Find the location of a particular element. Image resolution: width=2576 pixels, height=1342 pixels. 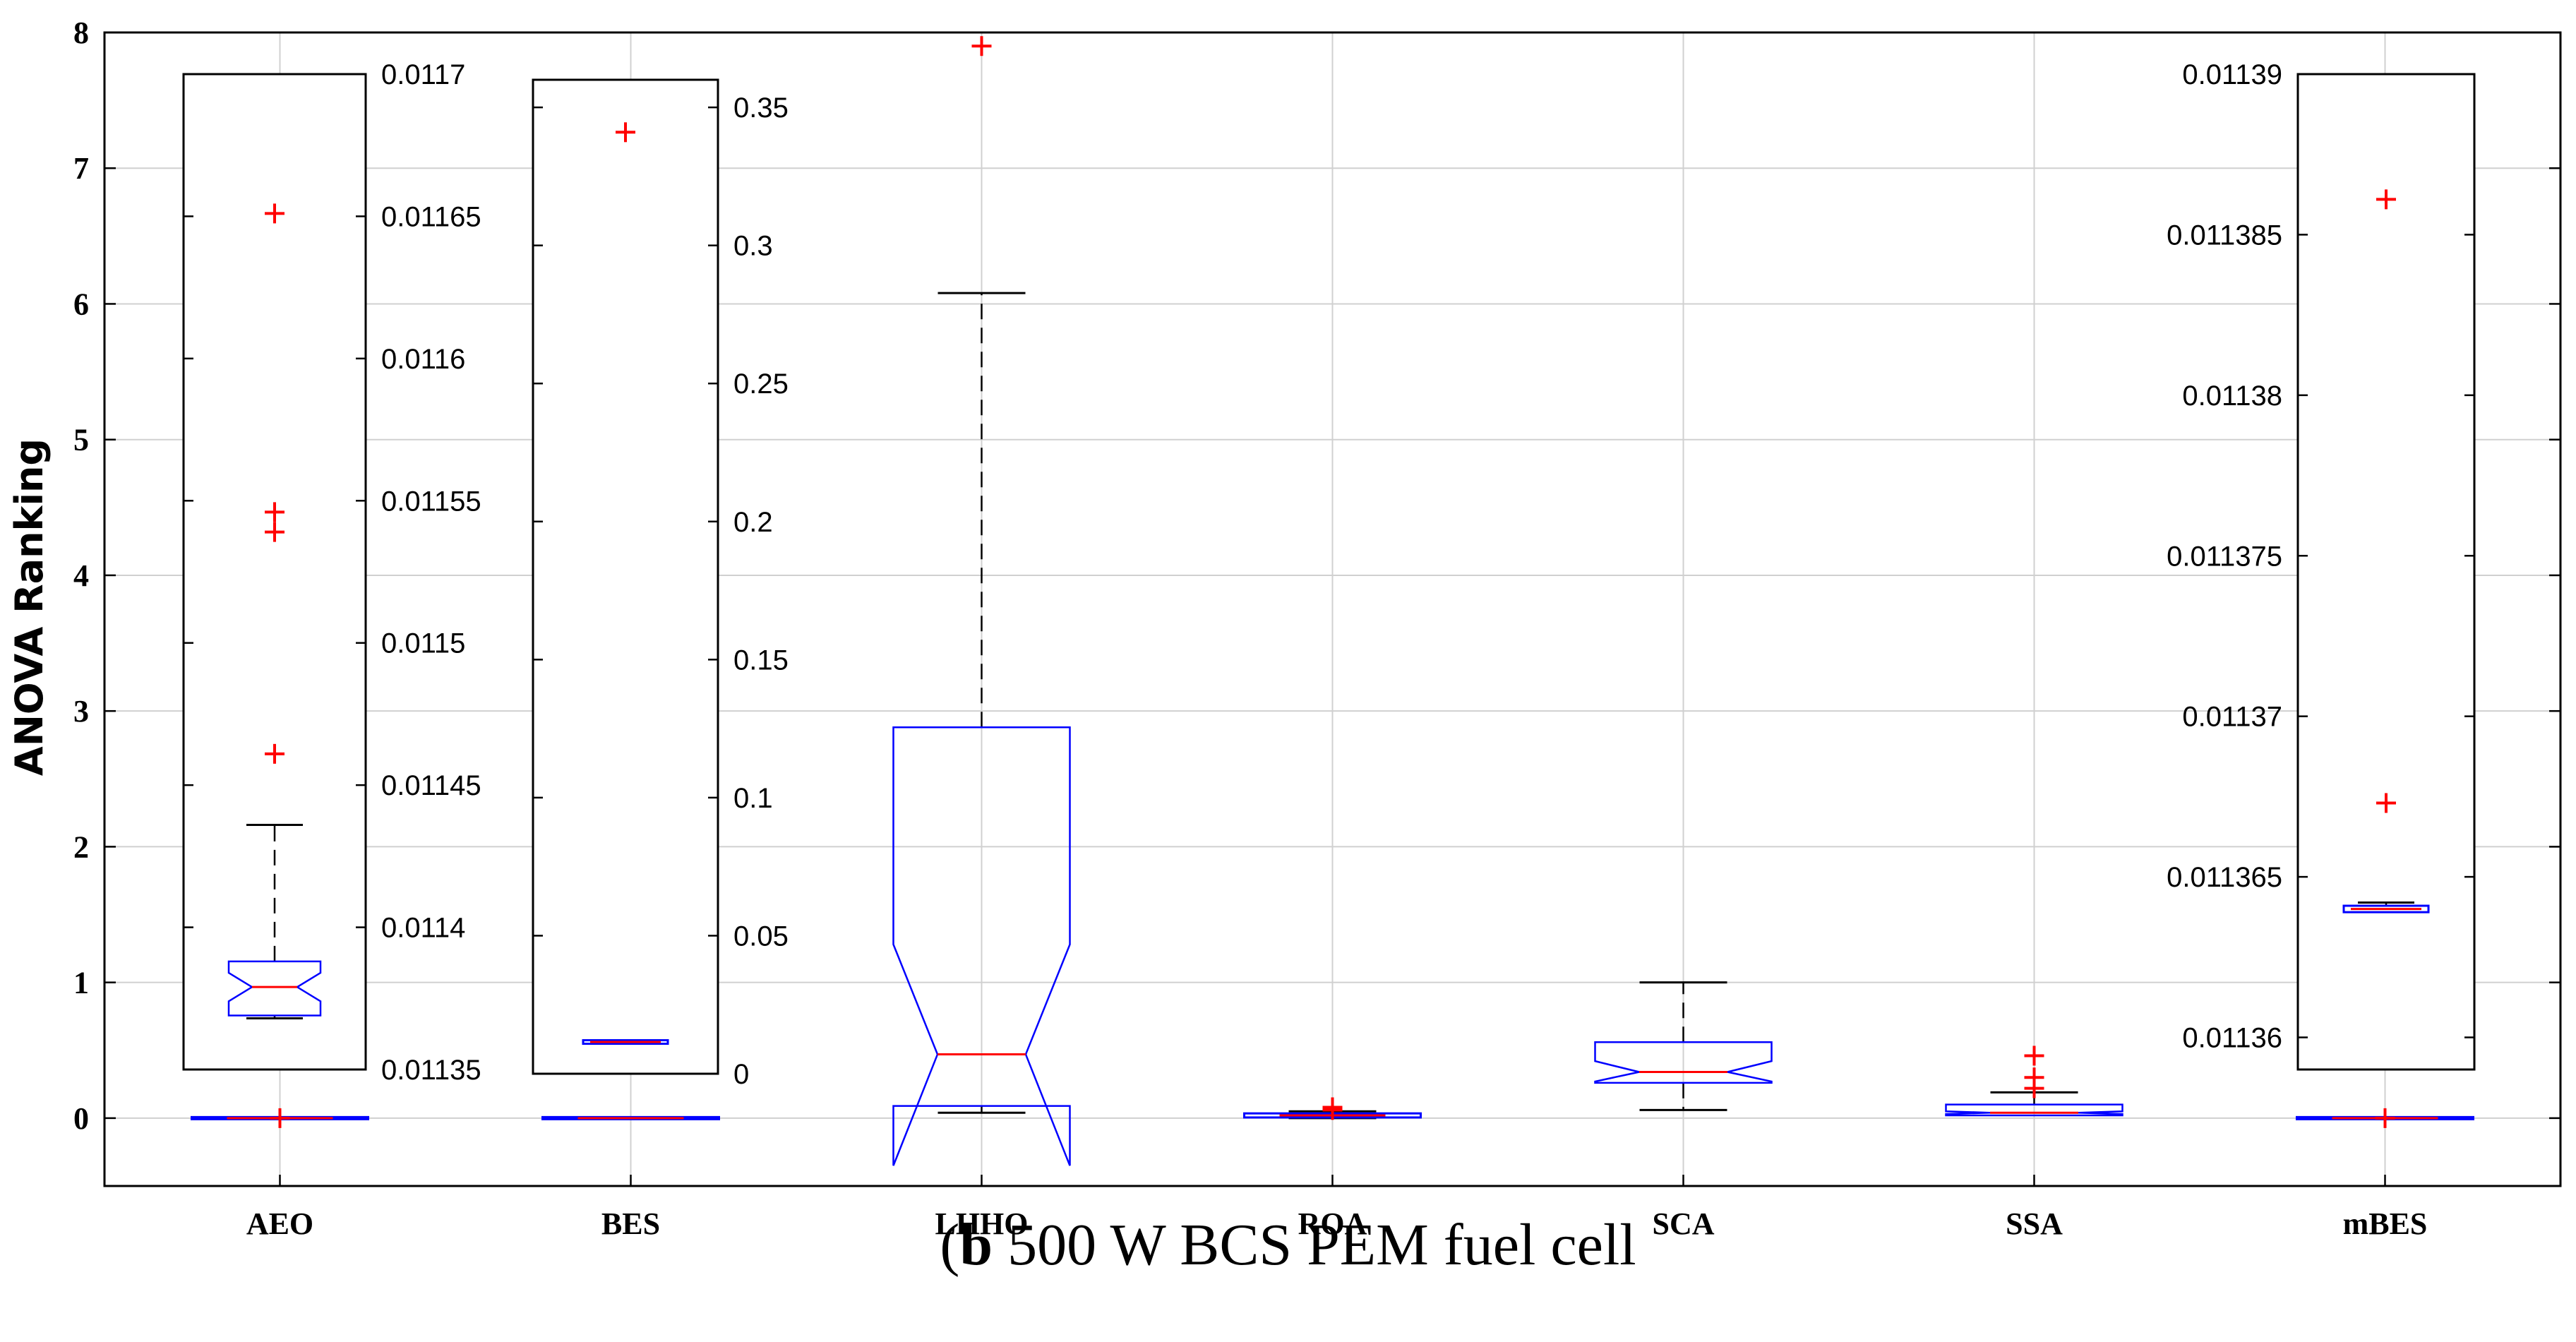

inset-tick-label: 0.0117 is located at coordinates (423, 74).